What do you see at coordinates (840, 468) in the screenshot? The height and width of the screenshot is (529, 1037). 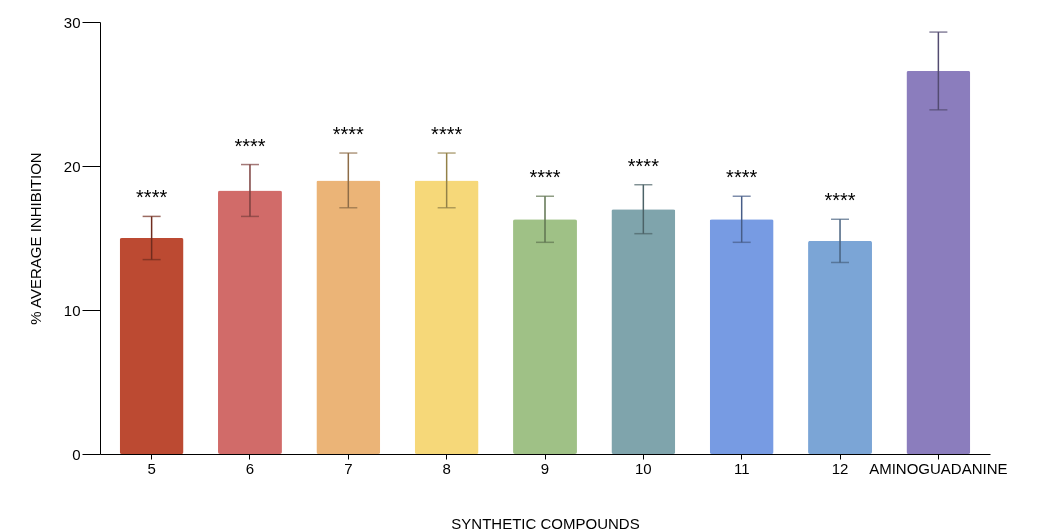 I see `x-tick-label: 12` at bounding box center [840, 468].